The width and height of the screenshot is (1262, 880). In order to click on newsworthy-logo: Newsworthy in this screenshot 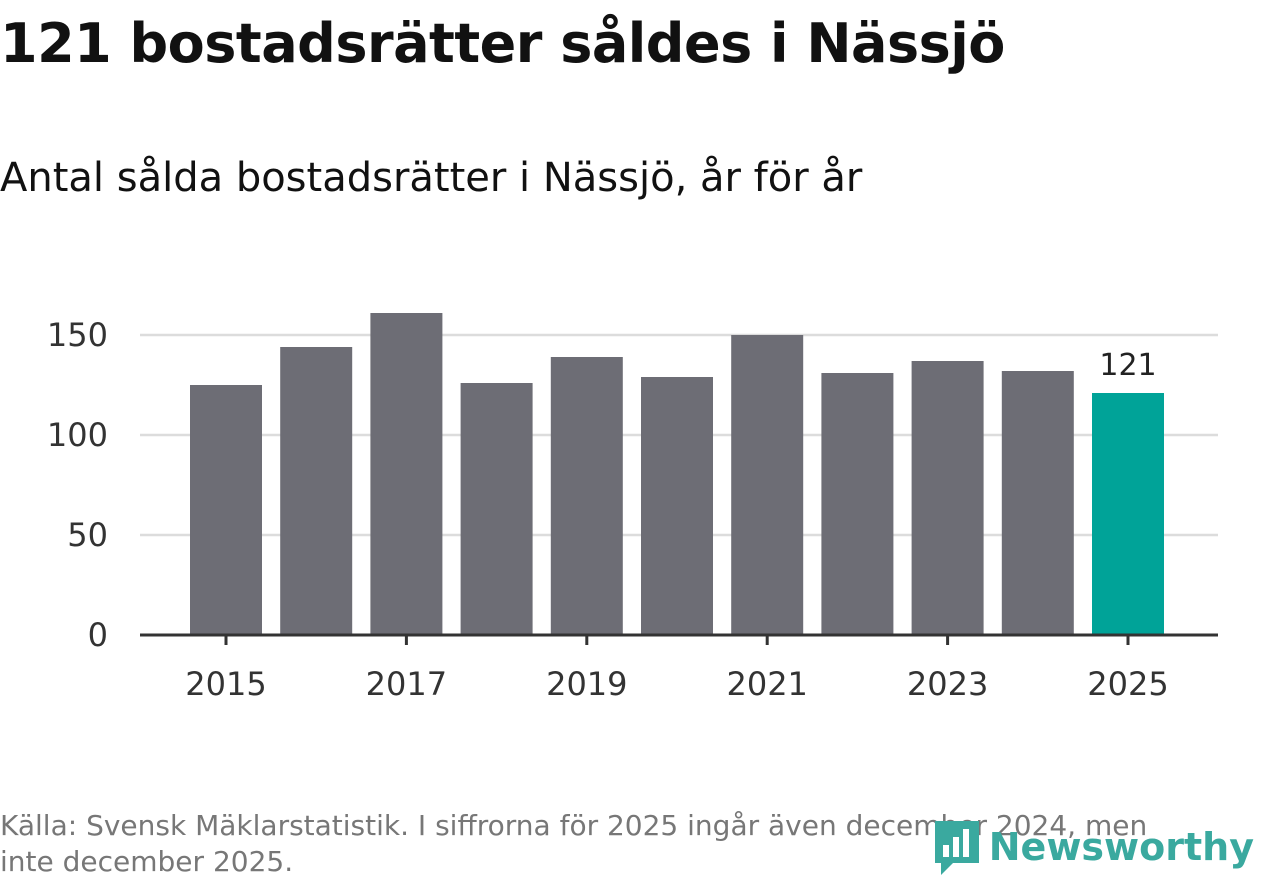, I will do `click(1092, 847)`.